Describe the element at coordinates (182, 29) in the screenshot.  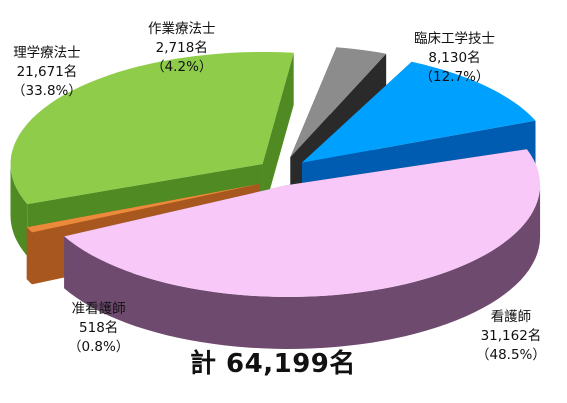
I see `label-sagyo-name: 作業療法士` at that location.